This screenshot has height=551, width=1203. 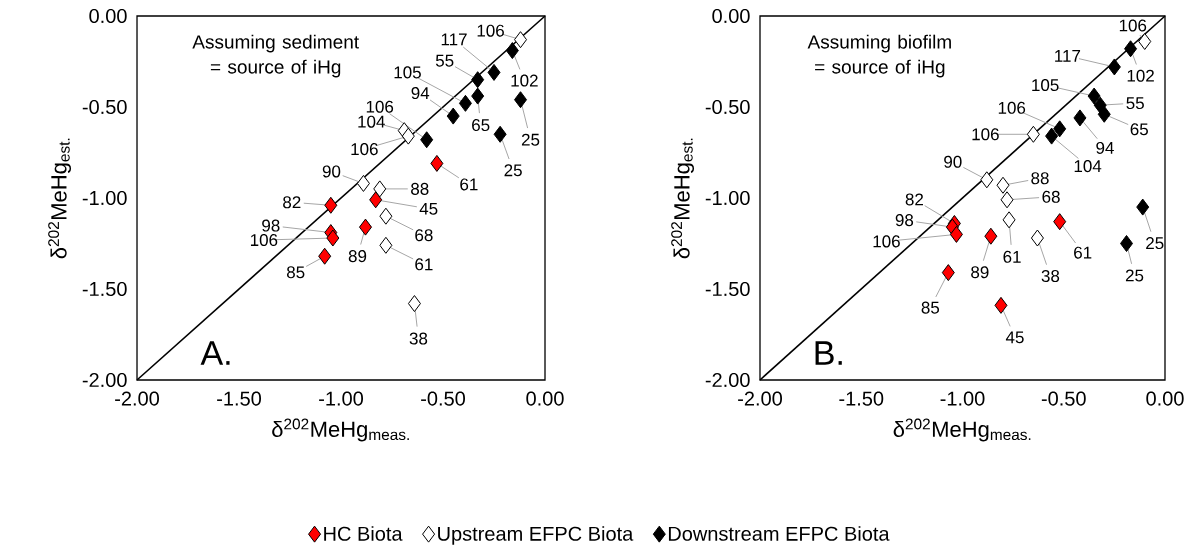 What do you see at coordinates (275, 56) in the screenshot?
I see `annotation: Assuming sediment = source of iHg` at bounding box center [275, 56].